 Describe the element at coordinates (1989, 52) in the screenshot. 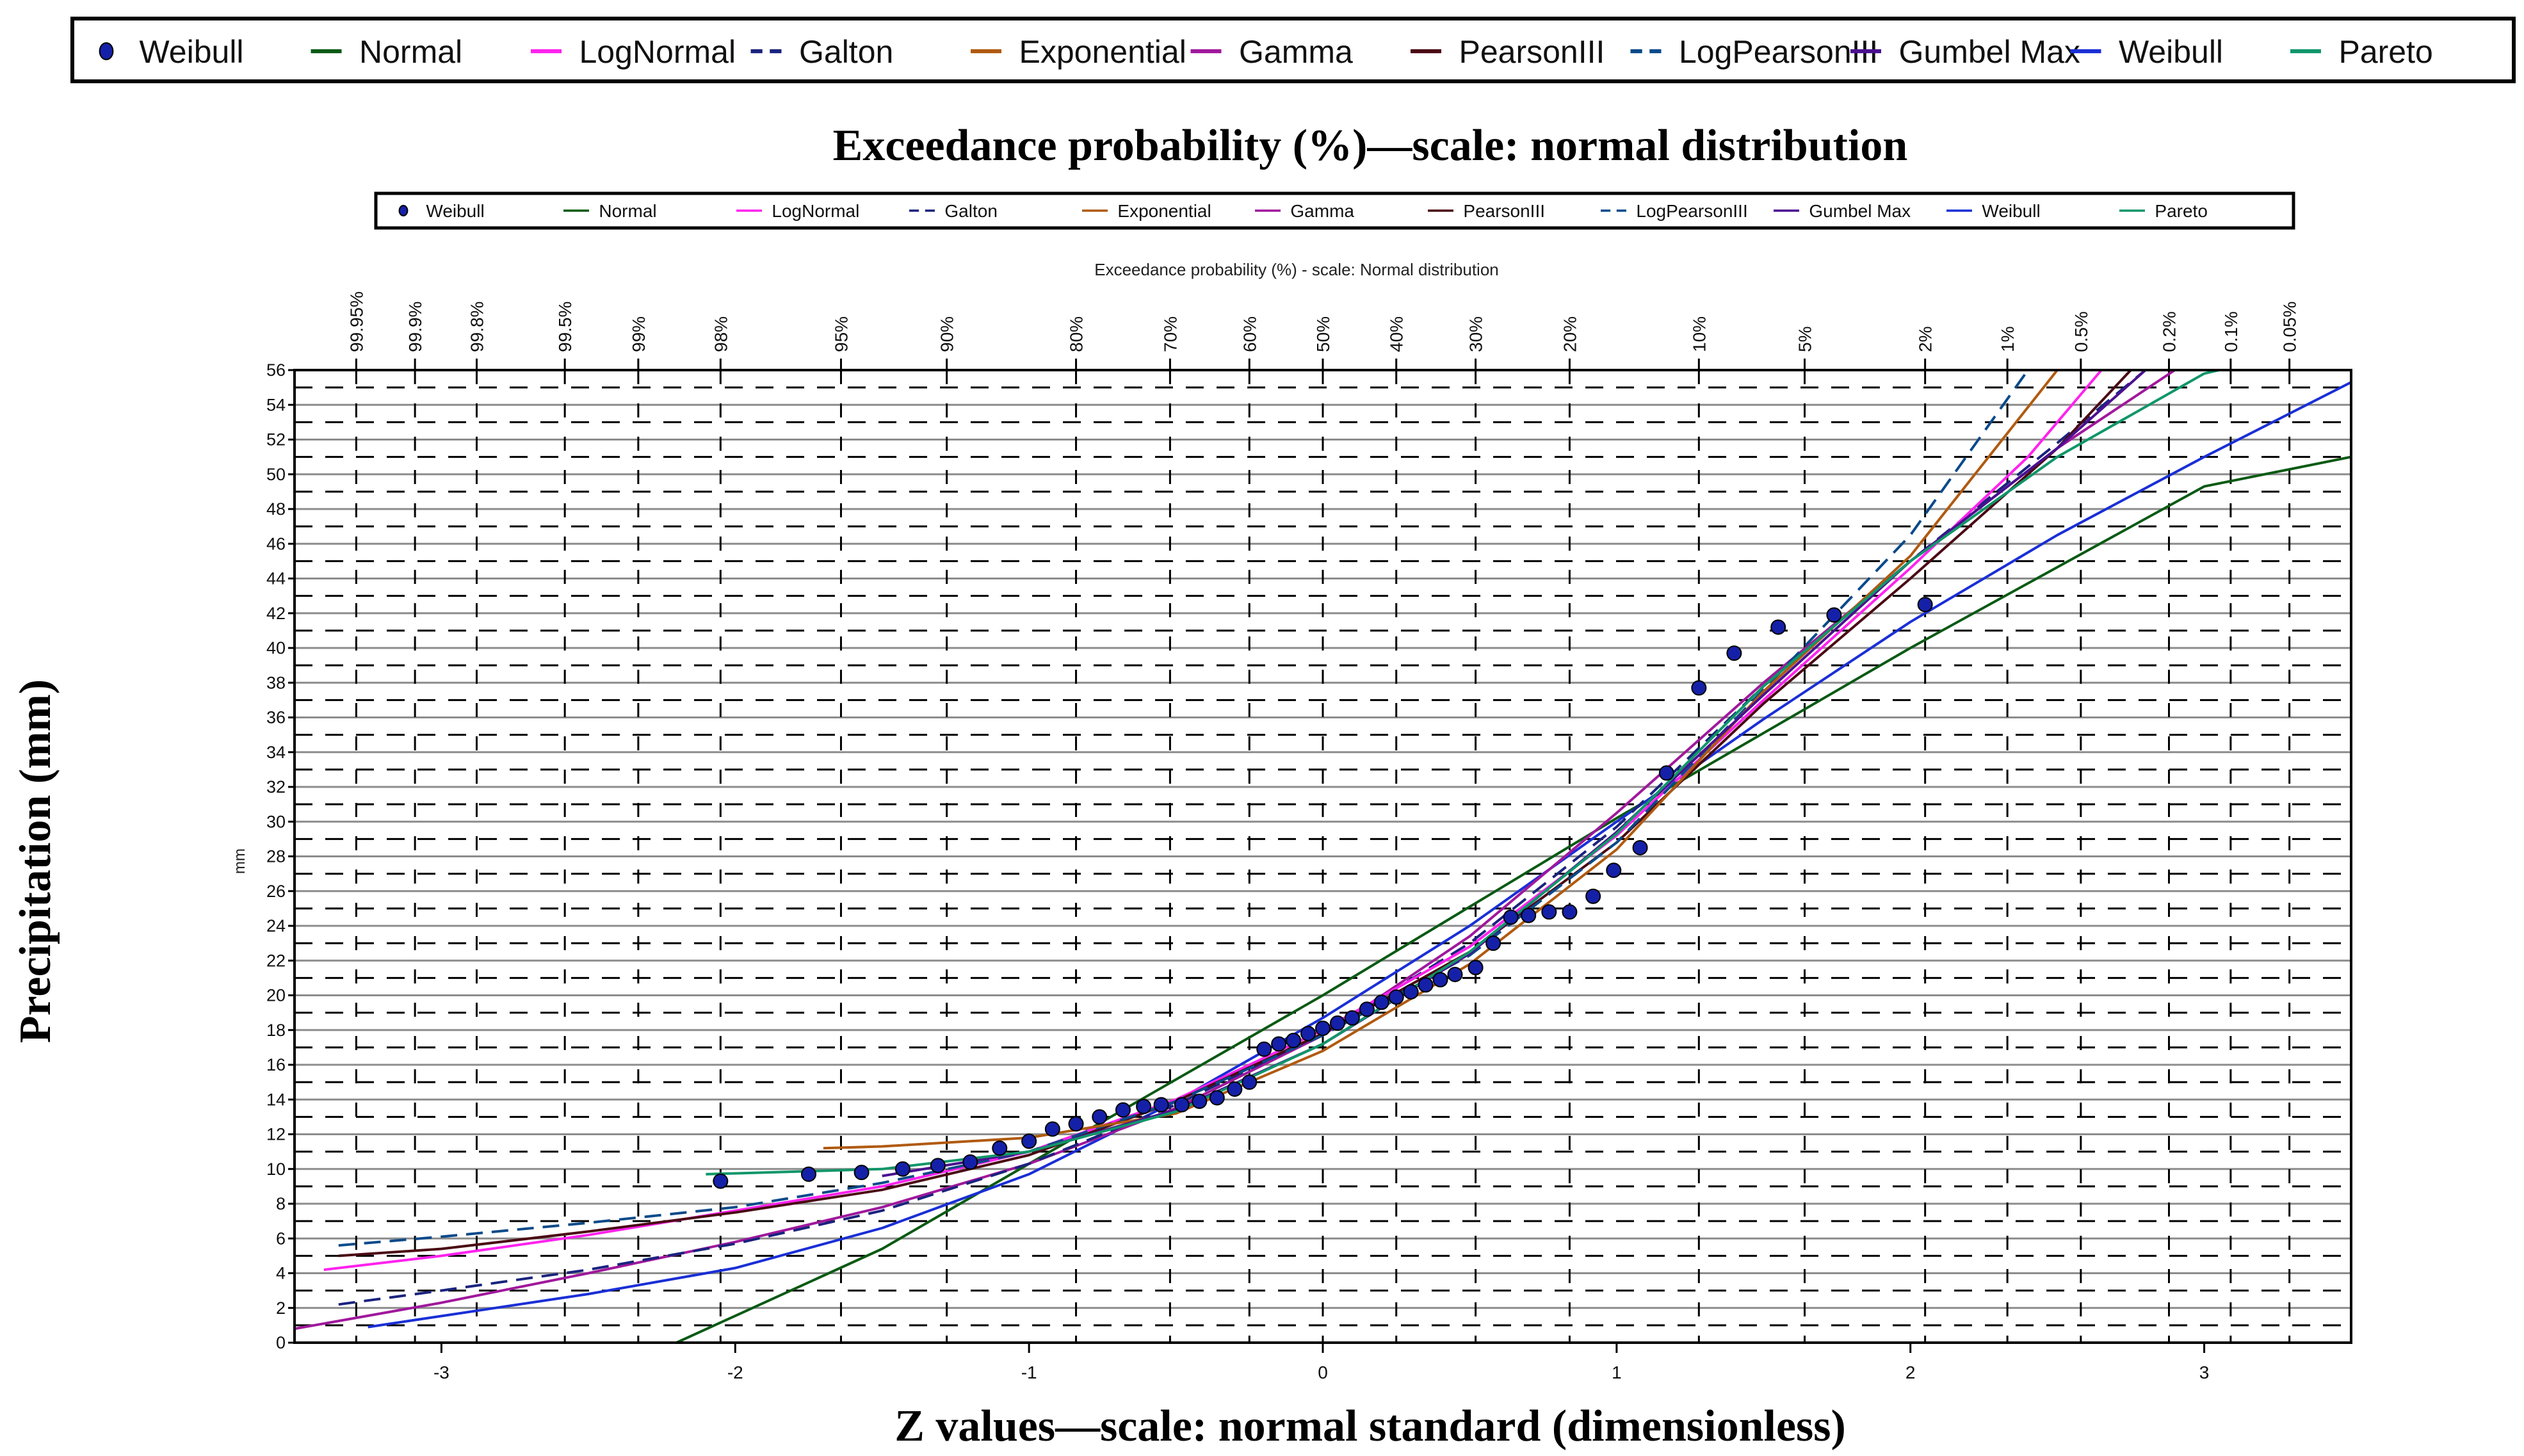

I see `legend-label: Gumbel Max` at that location.